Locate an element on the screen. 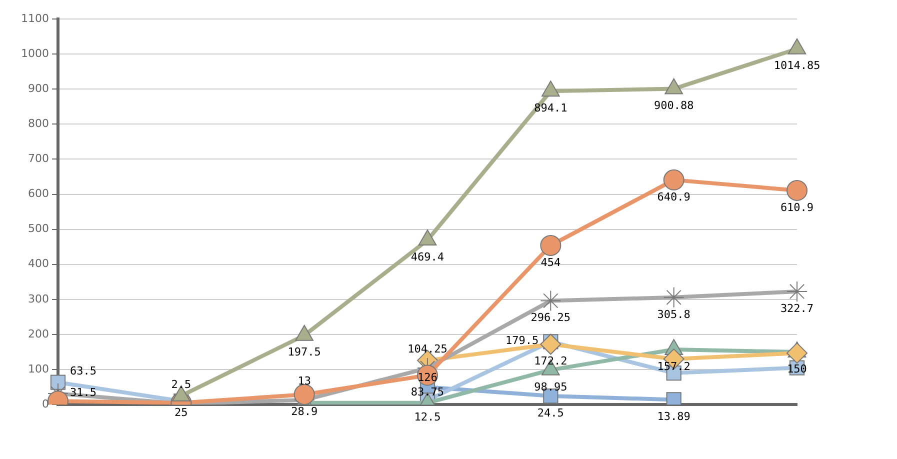 The width and height of the screenshot is (897, 459). data-label: 322.7 is located at coordinates (797, 308).